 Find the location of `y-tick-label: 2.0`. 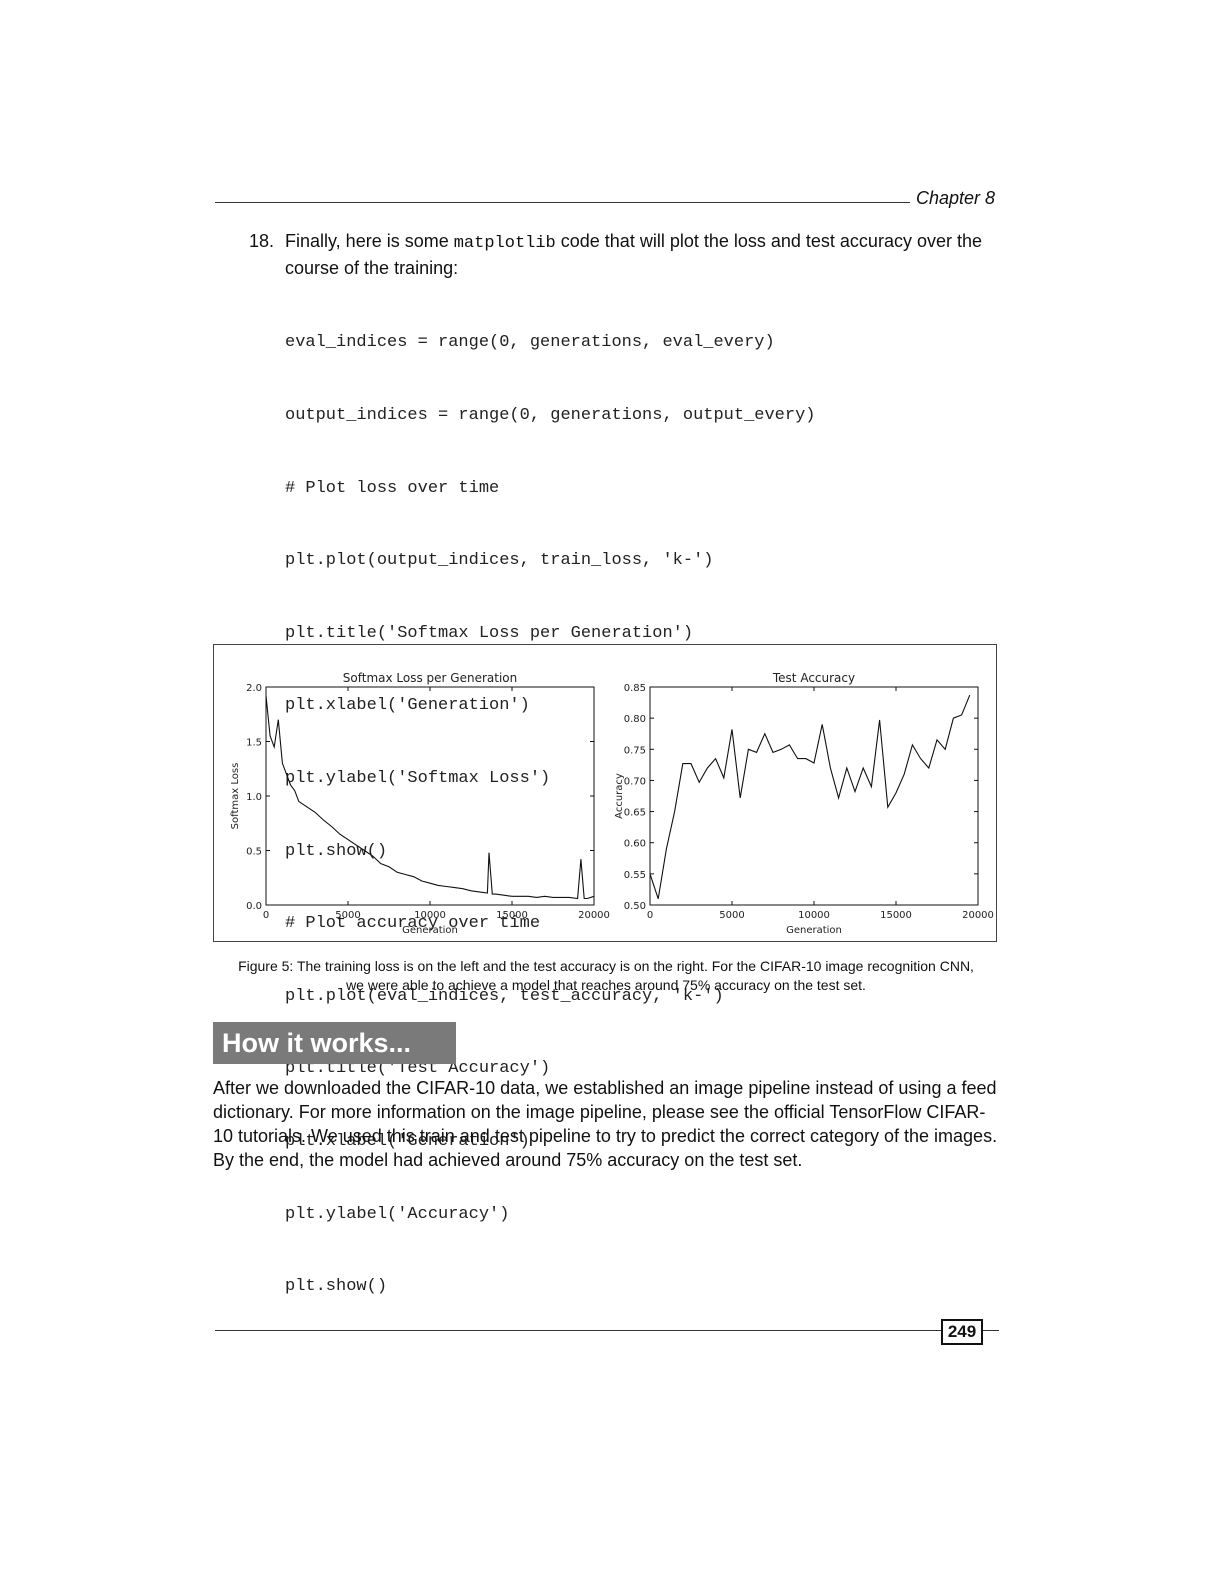

y-tick-label: 2.0 is located at coordinates (254, 688).